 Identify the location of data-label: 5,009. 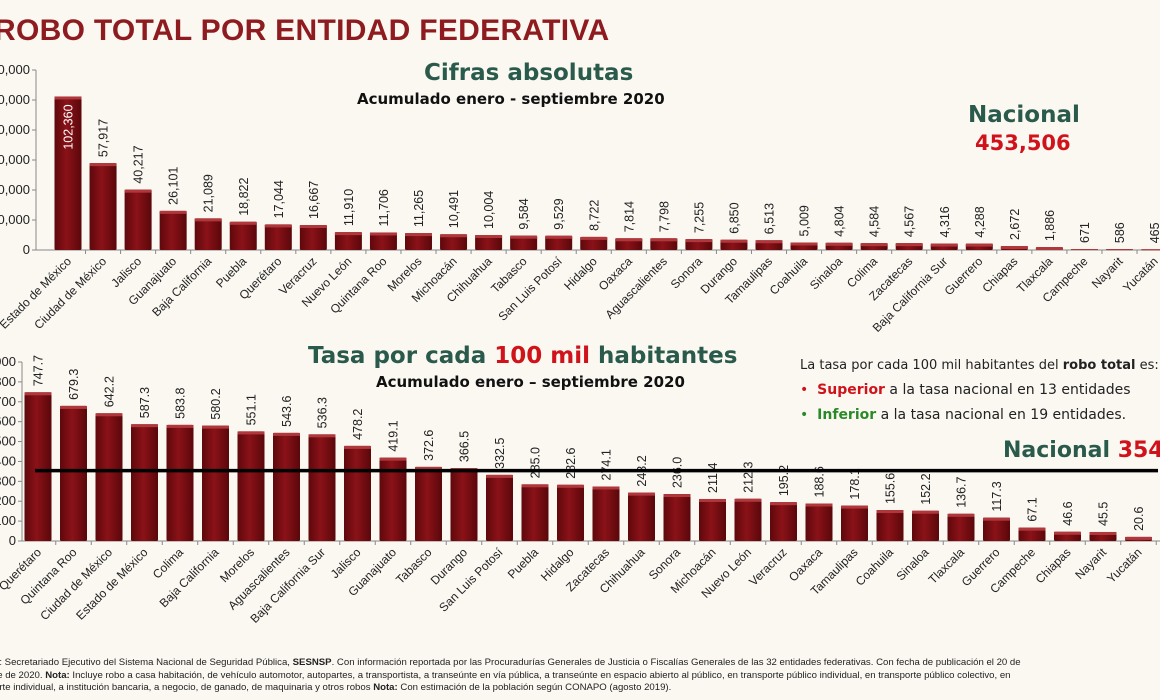
(805, 220).